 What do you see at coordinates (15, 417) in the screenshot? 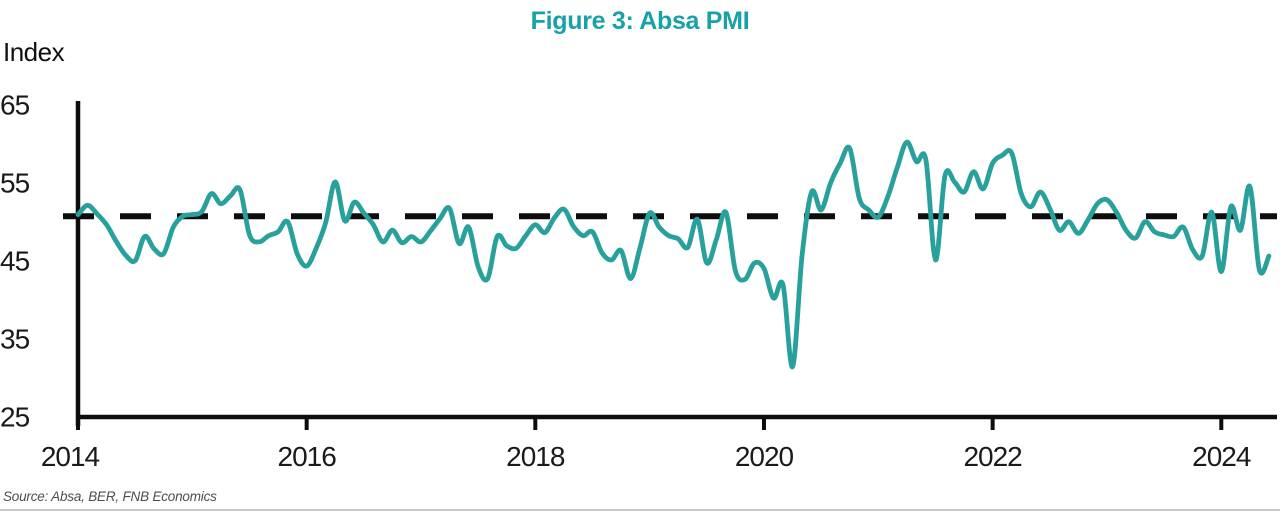
I see `y-tick-label: 25` at bounding box center [15, 417].